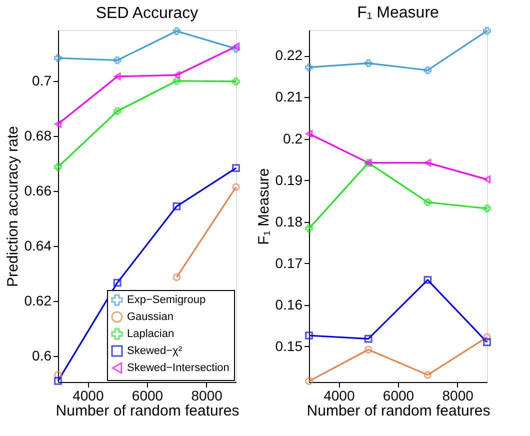 The image size is (530, 436). What do you see at coordinates (398, 13) in the screenshot?
I see `chart-title: F₁ Measure` at bounding box center [398, 13].